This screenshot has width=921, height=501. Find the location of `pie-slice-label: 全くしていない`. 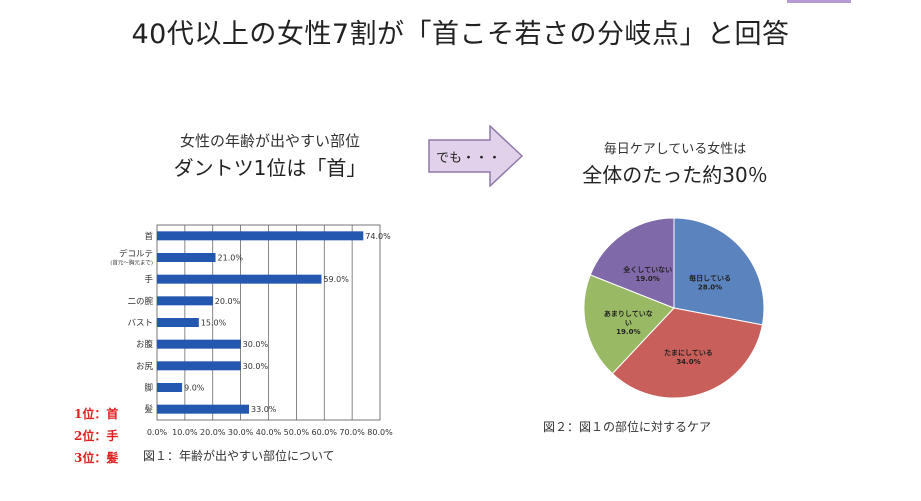

pie-slice-label: 全くしていない is located at coordinates (647, 269).